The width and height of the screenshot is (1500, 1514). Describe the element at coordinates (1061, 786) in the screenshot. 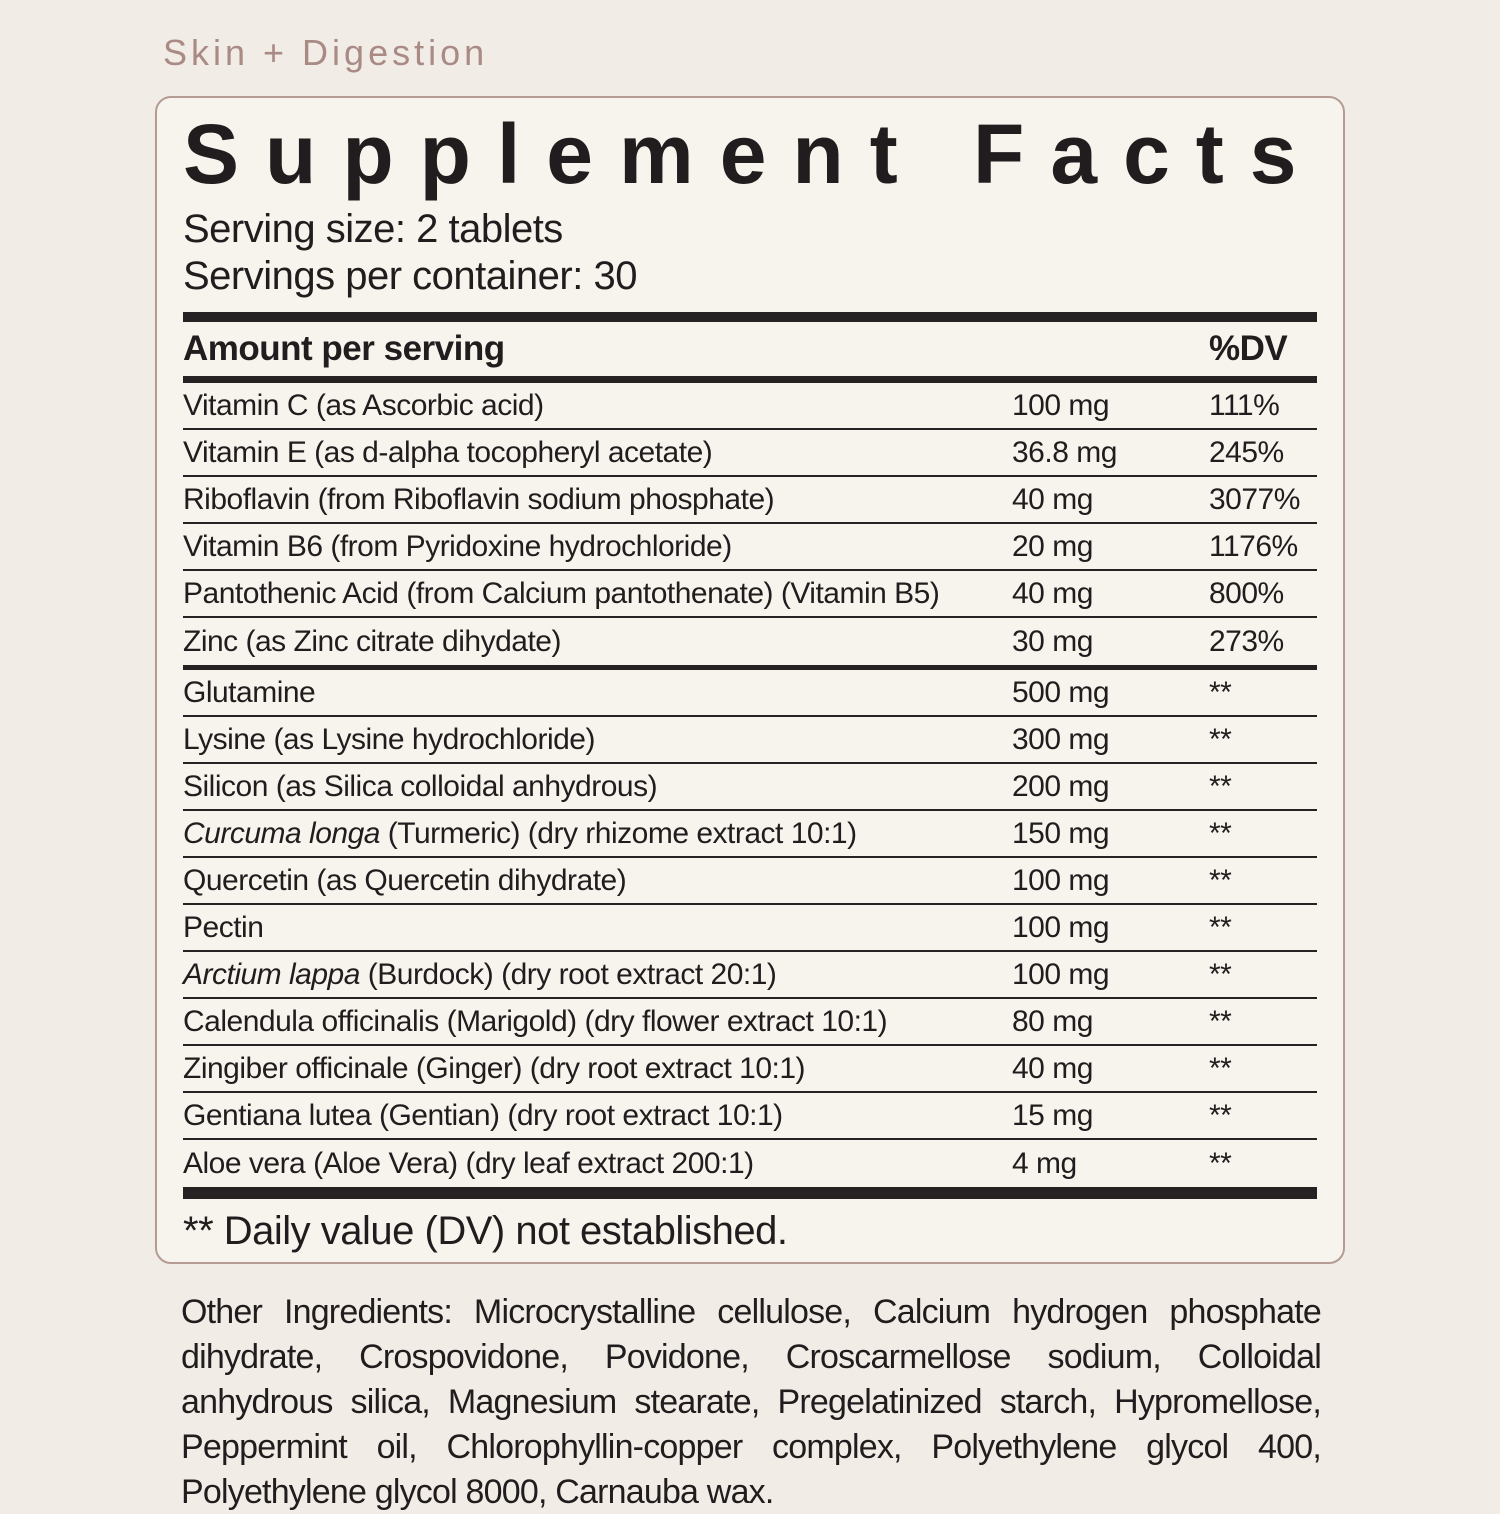

I see `ingredient-amount: 200 mg` at that location.